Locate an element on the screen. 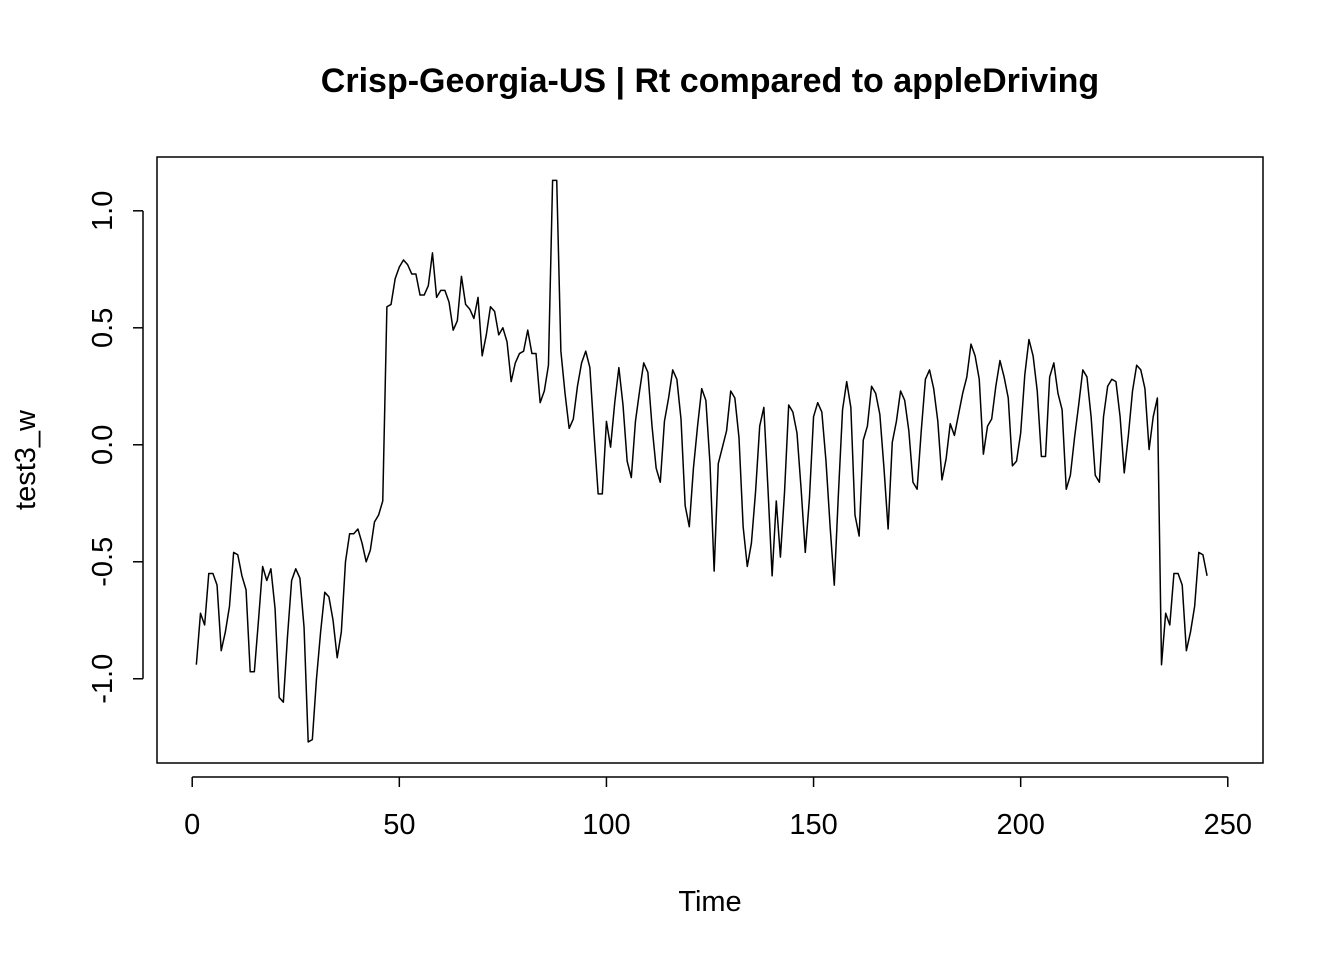  x-axis: 0 50 100 150 200 250 is located at coordinates (718, 808).